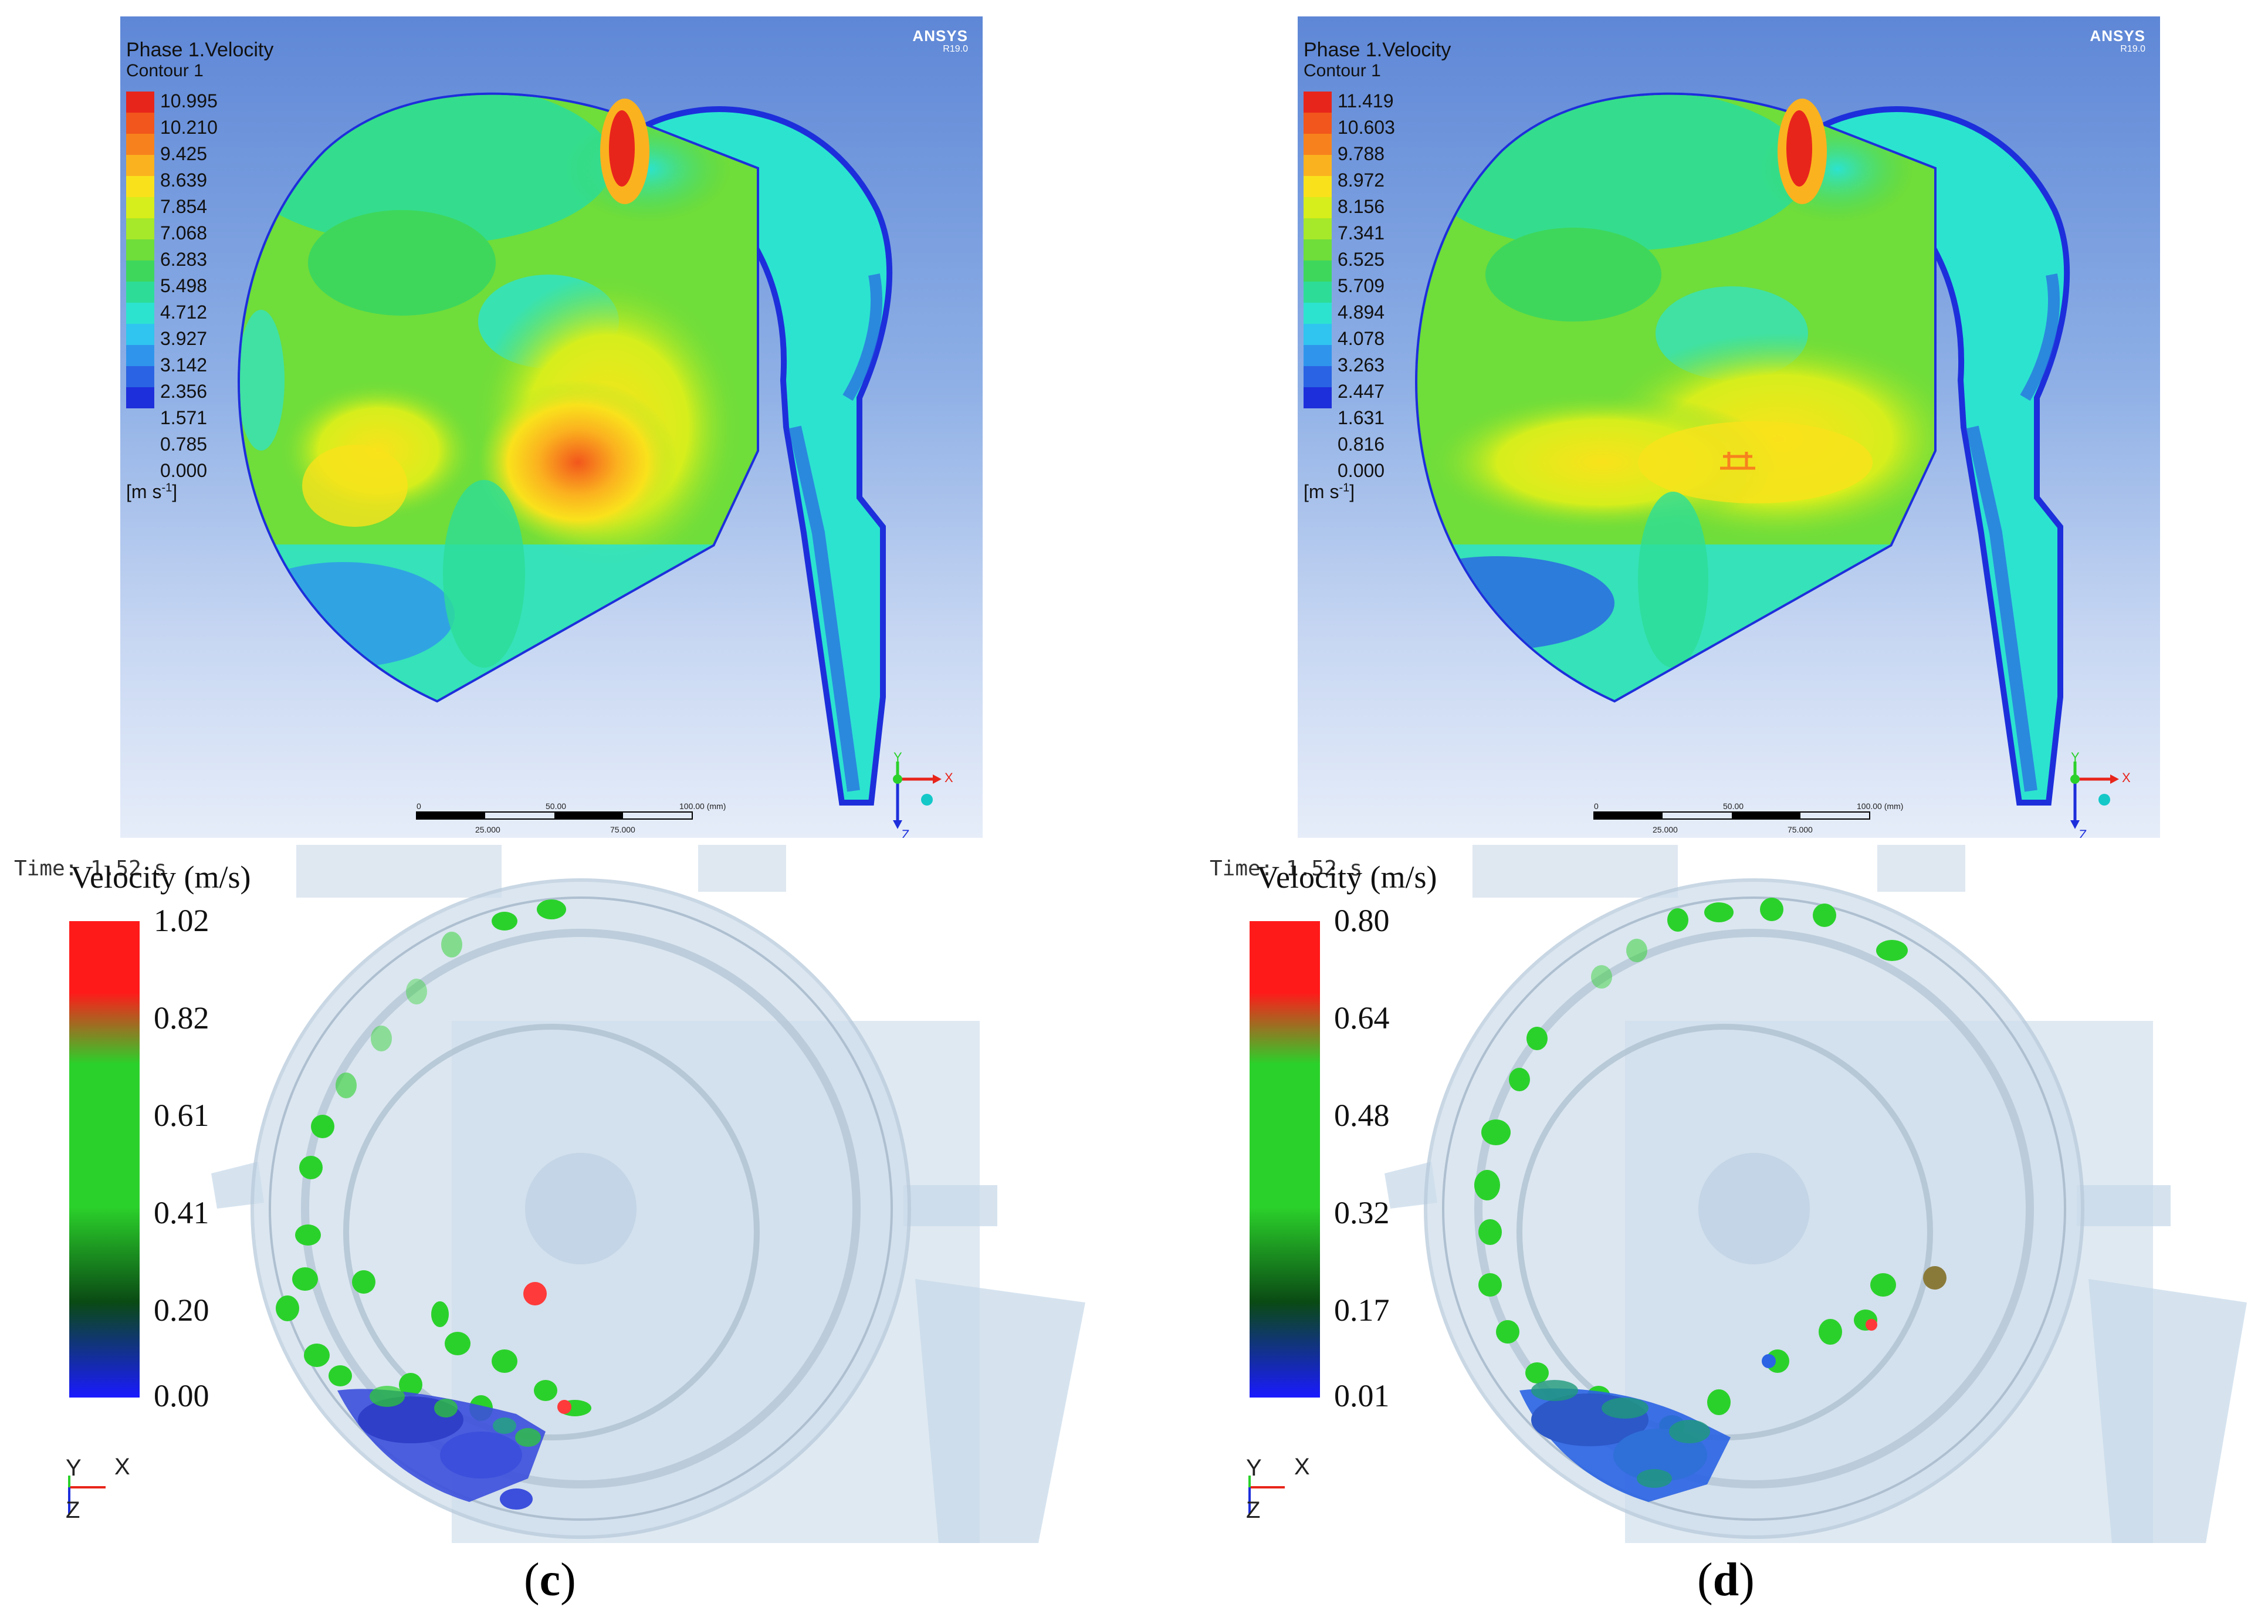  What do you see at coordinates (1361, 391) in the screenshot?
I see `legend-tick: 2.447` at bounding box center [1361, 391].